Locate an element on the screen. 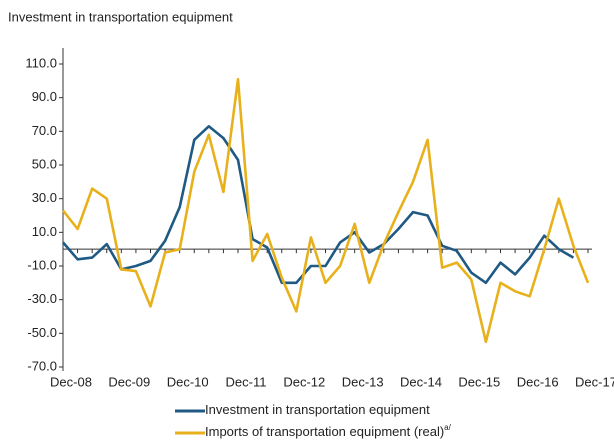  y-tick-label: 70.0 is located at coordinates (44, 130).